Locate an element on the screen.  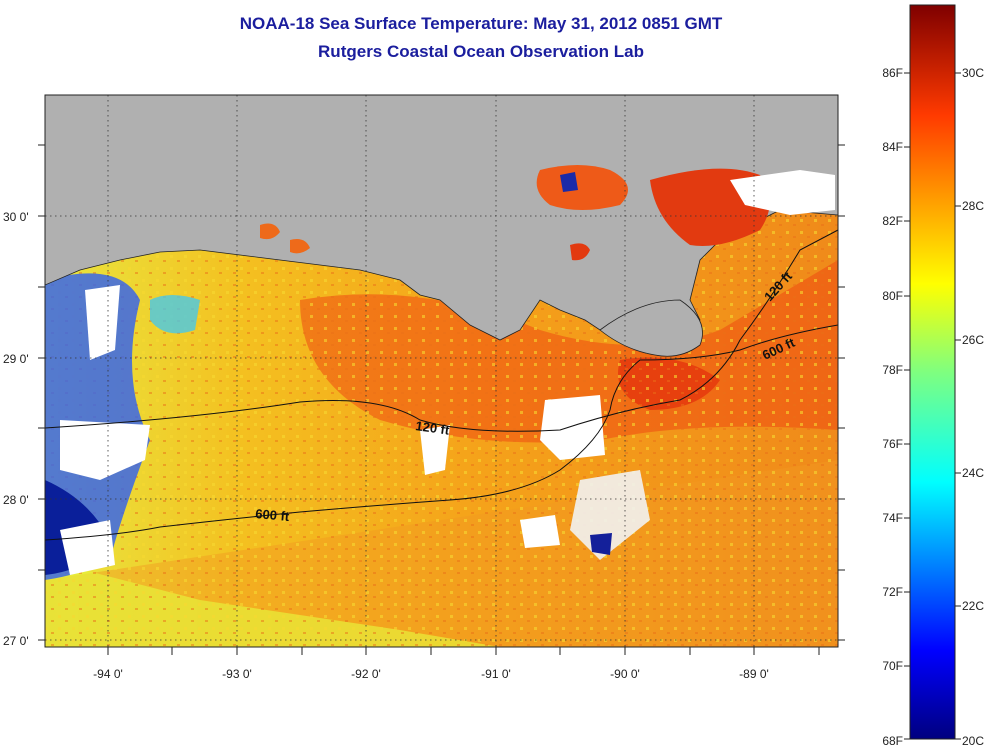
colorbar-label-f-78: 78F is located at coordinates (892, 370).